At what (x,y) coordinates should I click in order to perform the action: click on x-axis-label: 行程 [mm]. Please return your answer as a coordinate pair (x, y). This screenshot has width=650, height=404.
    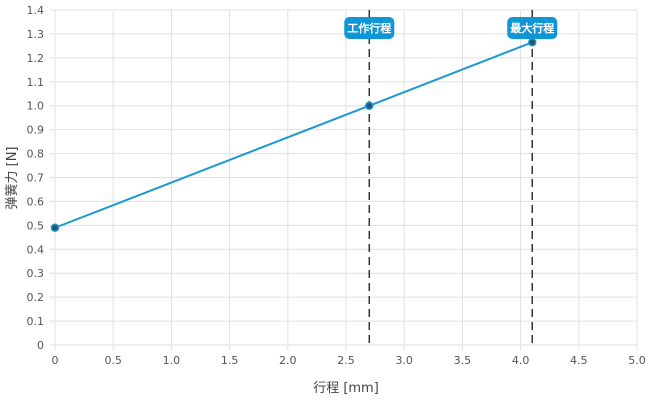
    Looking at the image, I should click on (346, 388).